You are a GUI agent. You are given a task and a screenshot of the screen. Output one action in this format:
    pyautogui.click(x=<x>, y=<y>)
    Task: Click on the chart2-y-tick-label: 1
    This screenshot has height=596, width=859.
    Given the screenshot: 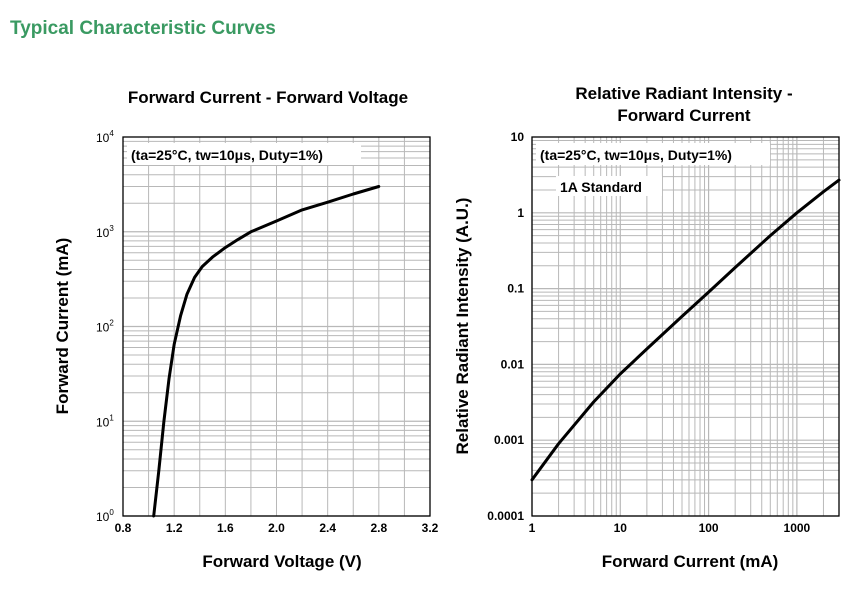 What is the action you would take?
    pyautogui.click(x=520, y=213)
    